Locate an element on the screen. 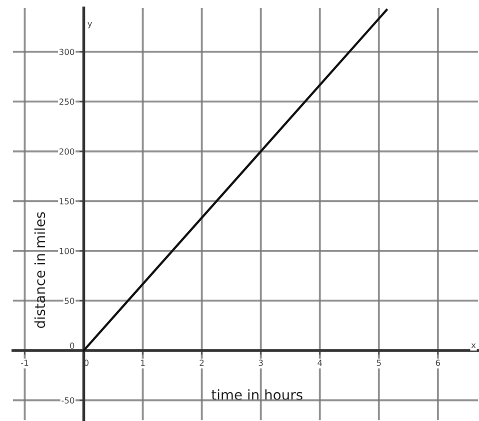  y-axis-title: distance in miles is located at coordinates (40, 270).